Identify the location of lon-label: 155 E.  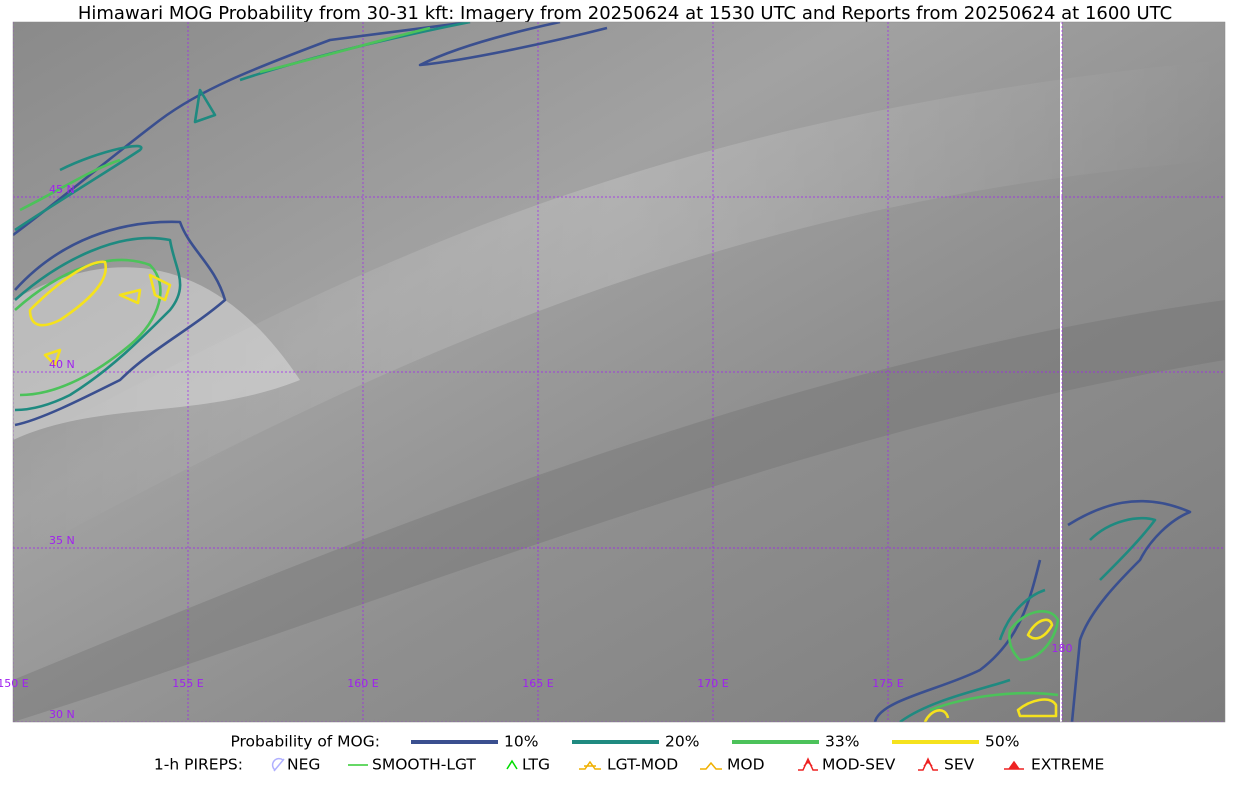
(187, 683).